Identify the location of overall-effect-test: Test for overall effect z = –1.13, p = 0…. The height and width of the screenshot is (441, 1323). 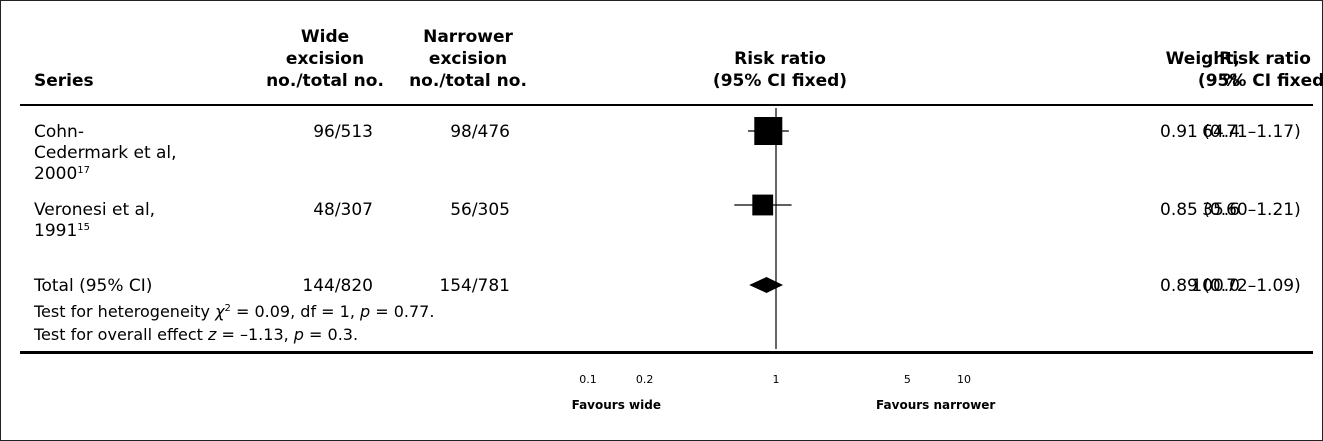
(196, 334).